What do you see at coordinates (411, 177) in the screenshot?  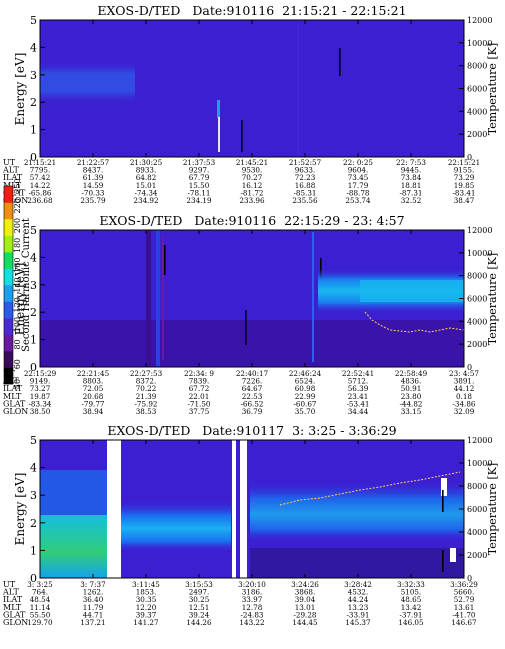 I see `orbit-value: 73.84` at bounding box center [411, 177].